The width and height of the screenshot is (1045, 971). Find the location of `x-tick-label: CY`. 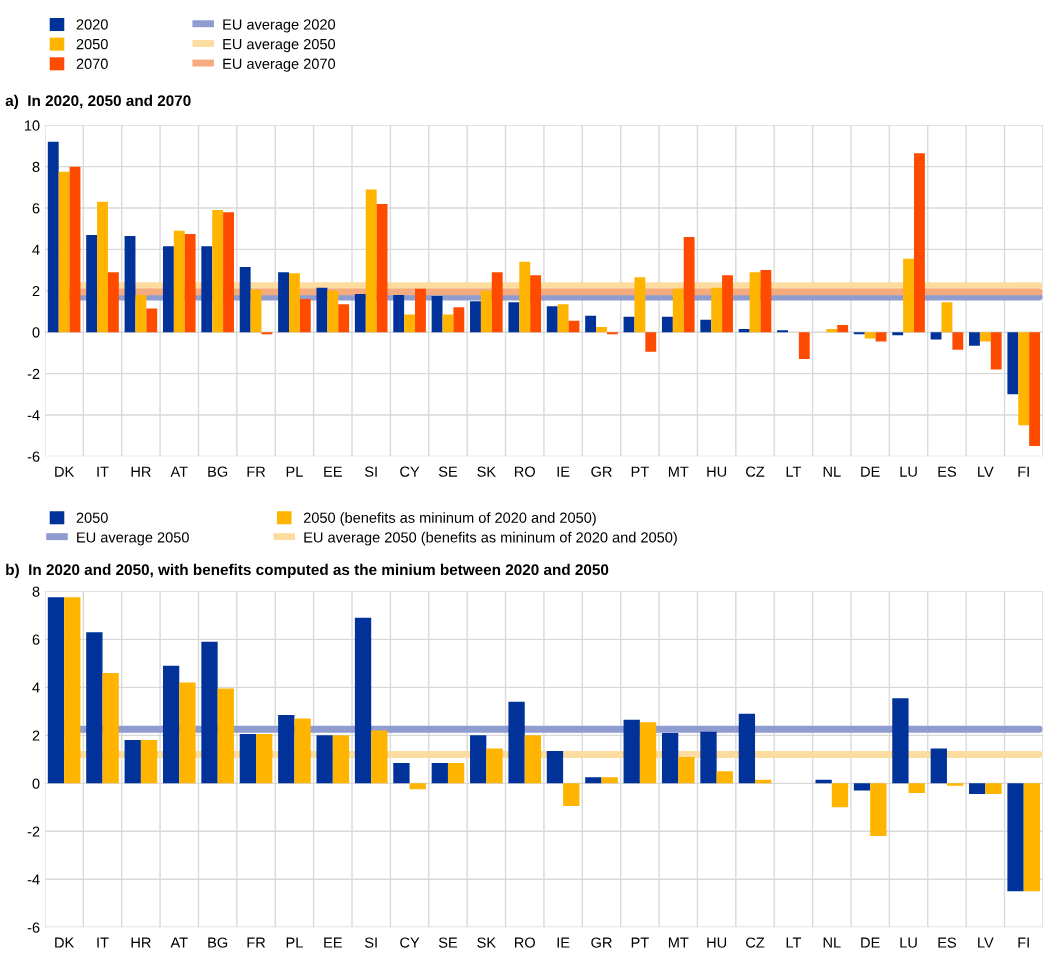

x-tick-label: CY is located at coordinates (410, 942).